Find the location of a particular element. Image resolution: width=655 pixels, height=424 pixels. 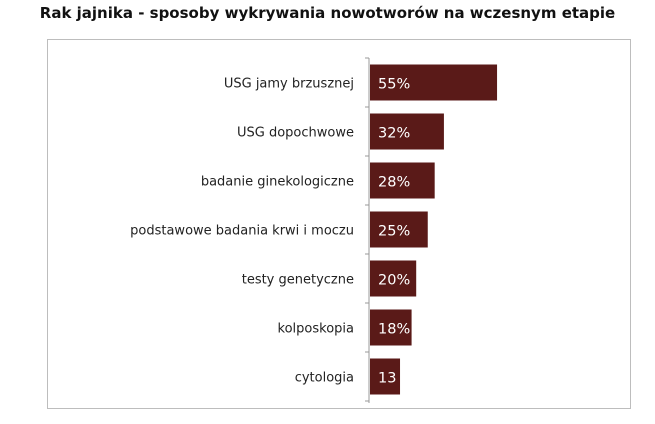

category-label: podstawowe badania krwi i moczu is located at coordinates (242, 231).